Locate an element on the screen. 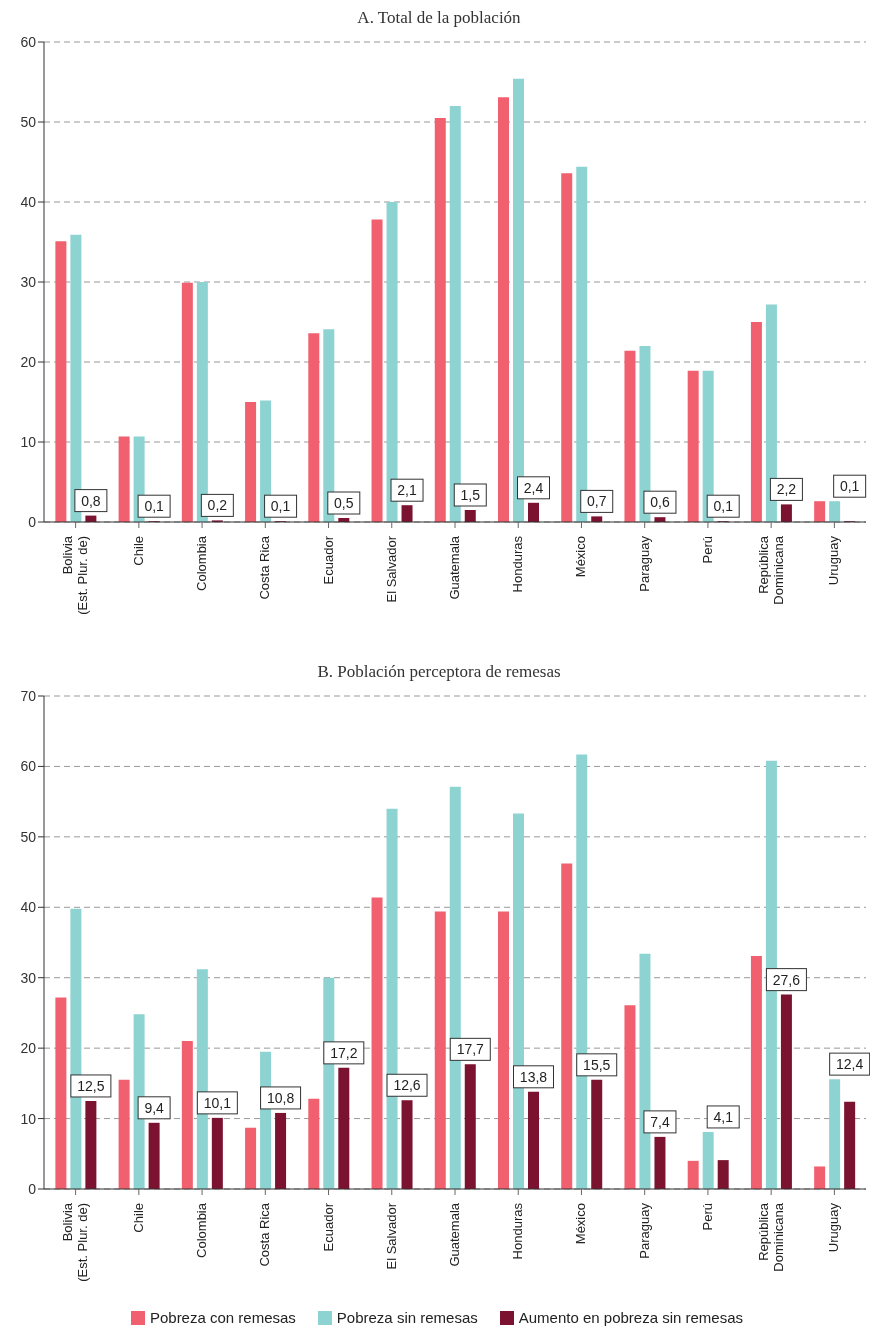  legend-label: Aumento en pobreza sin remesas is located at coordinates (630, 1317).